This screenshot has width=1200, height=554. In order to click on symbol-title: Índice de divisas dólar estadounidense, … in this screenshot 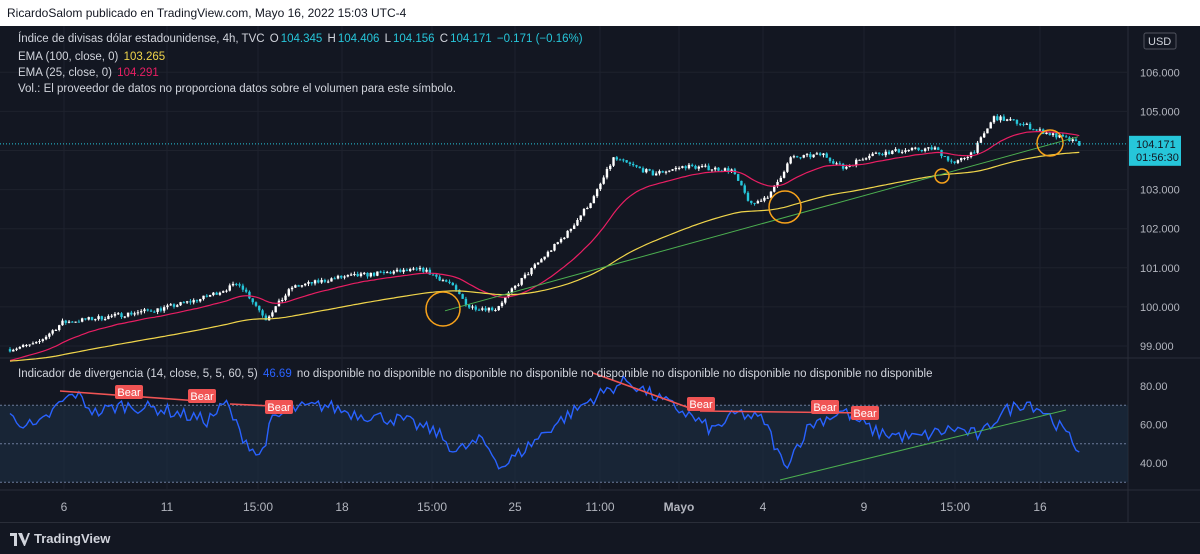, I will do `click(141, 39)`.